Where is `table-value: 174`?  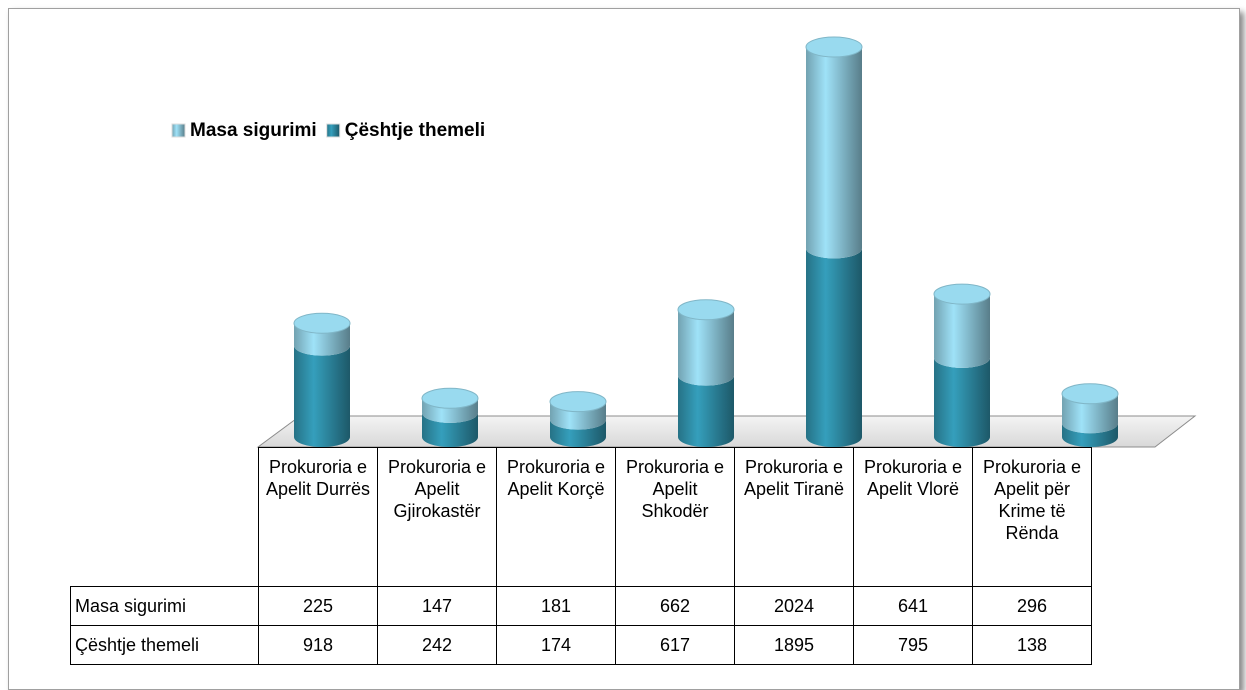 table-value: 174 is located at coordinates (556, 645).